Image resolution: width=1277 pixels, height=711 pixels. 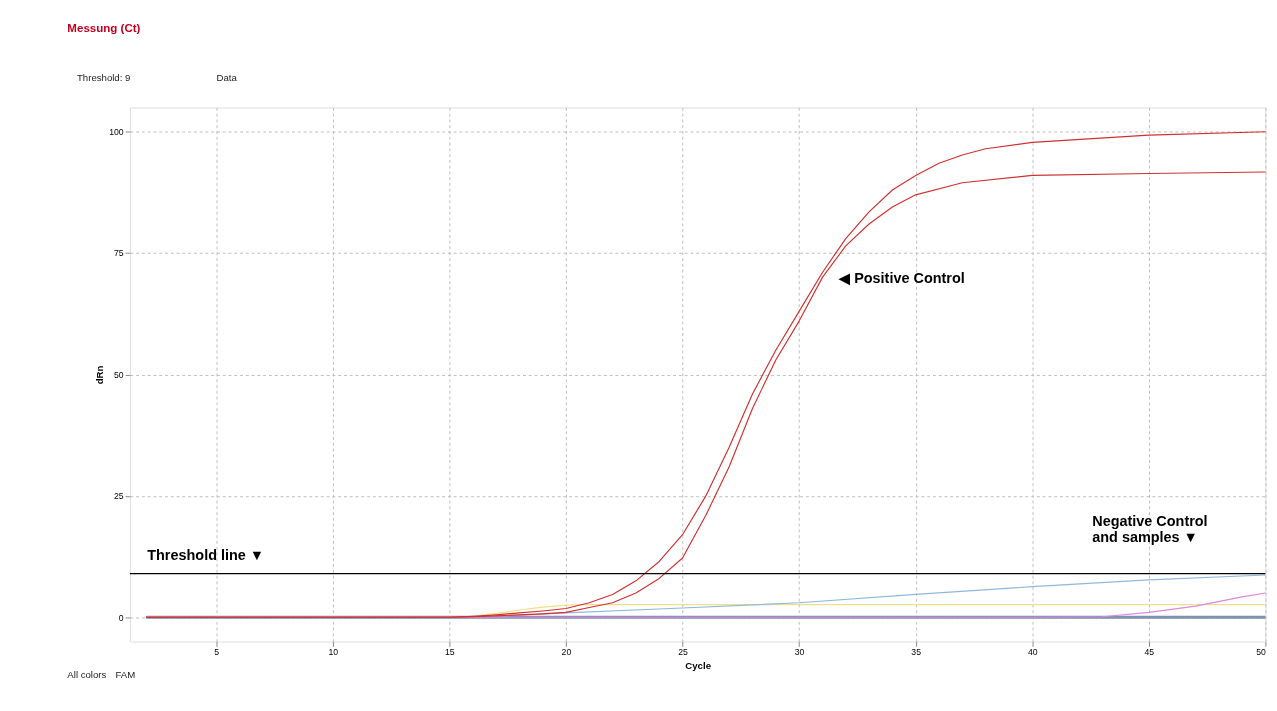 I want to click on annotation: Threshold line ▼, so click(x=206, y=554).